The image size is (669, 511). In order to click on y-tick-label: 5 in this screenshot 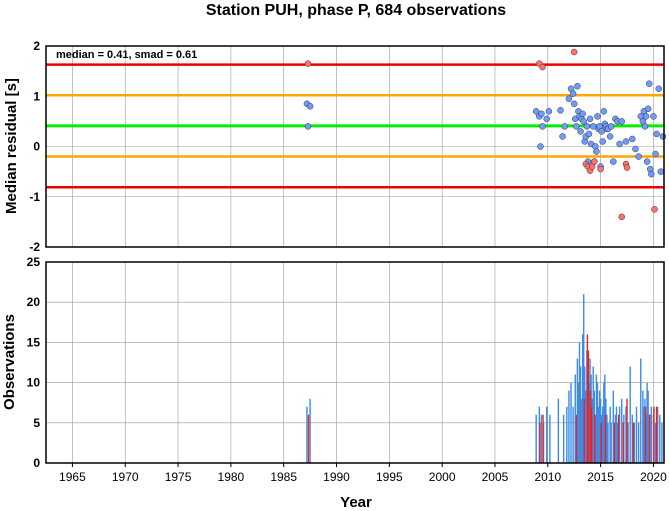, I will do `click(36, 423)`.